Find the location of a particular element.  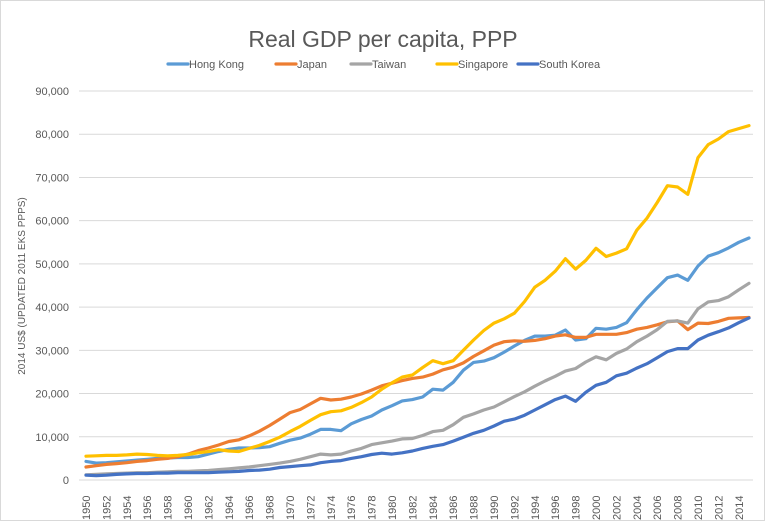

x-tick-label: 1972 is located at coordinates (311, 508).